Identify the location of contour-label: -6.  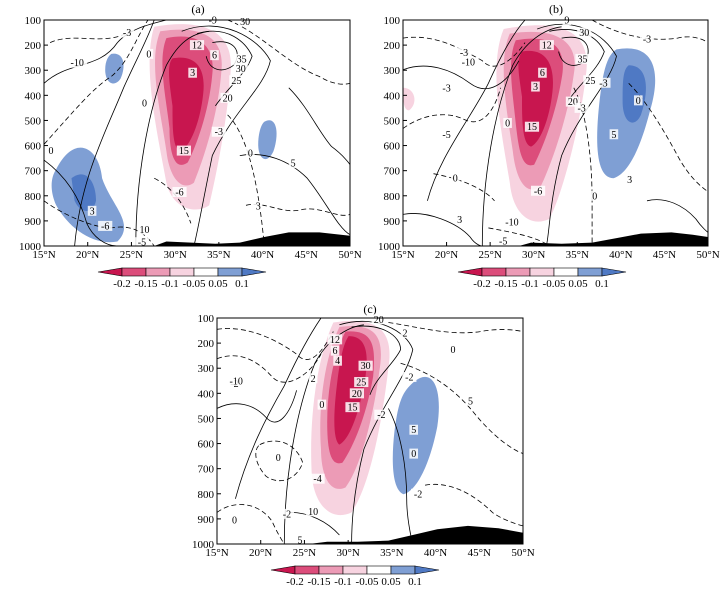
(179, 193).